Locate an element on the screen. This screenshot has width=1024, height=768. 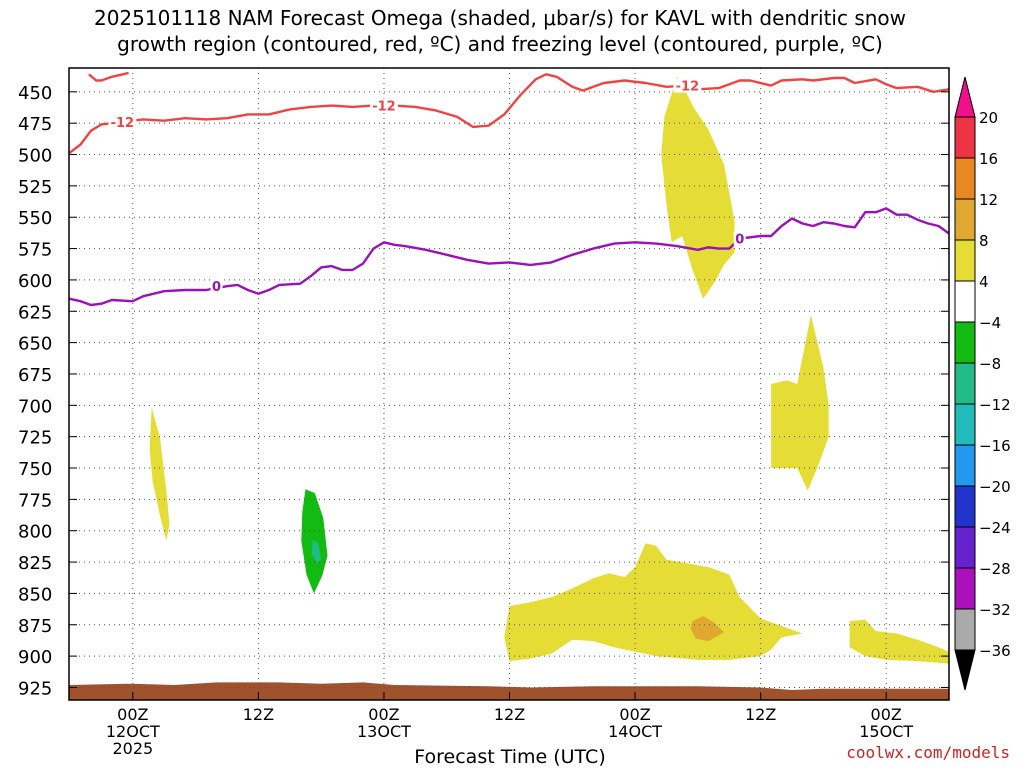
x-axis-label: Forecast Time (UTC) is located at coordinates (510, 757).